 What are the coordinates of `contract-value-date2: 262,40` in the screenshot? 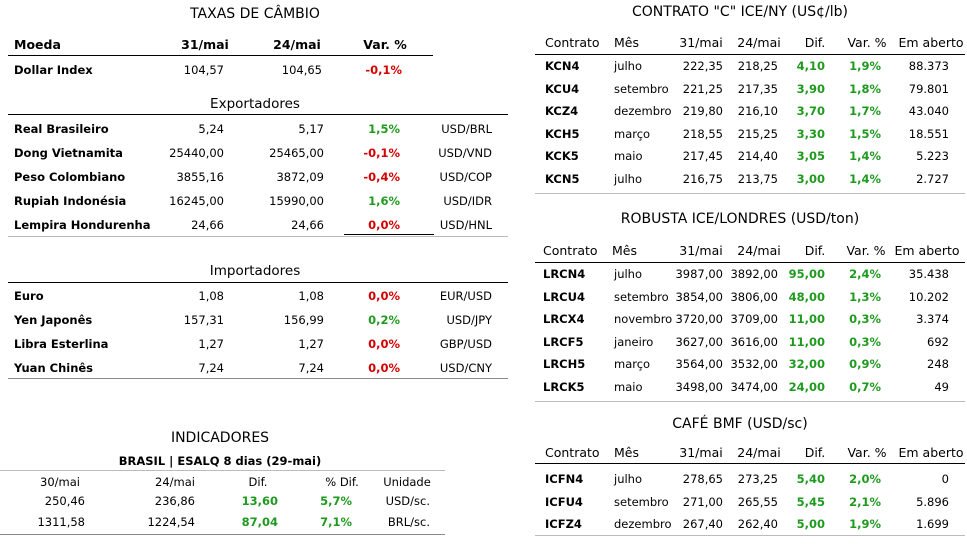 It's located at (757, 524).